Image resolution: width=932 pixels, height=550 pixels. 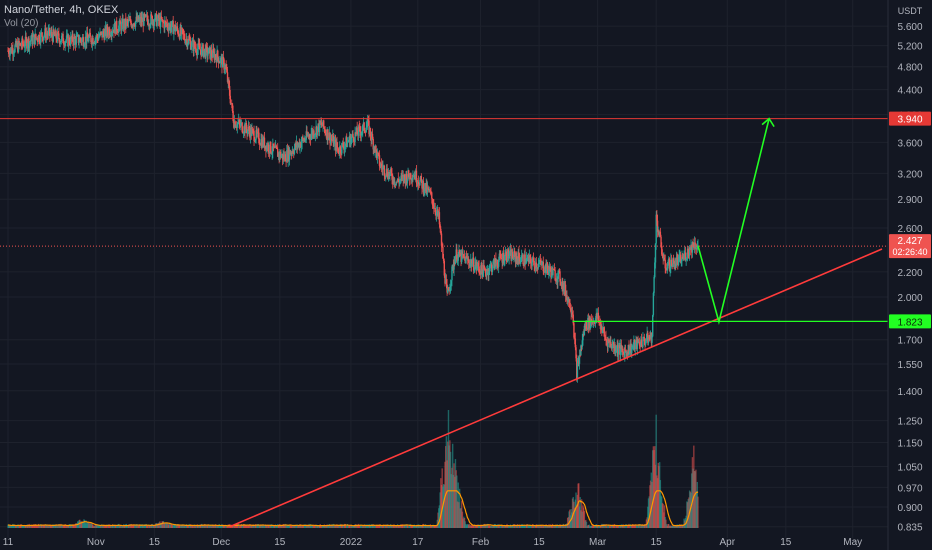 I want to click on current-price-tag: 2.427, so click(x=909, y=241).